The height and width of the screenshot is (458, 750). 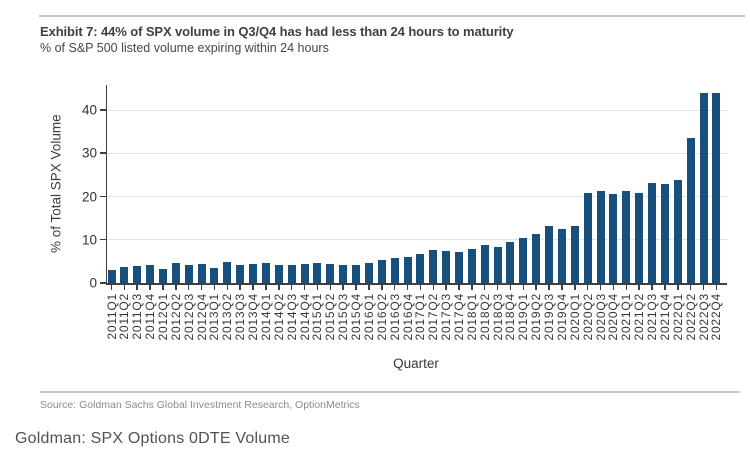 What do you see at coordinates (89, 153) in the screenshot?
I see `y-tick-label: 30` at bounding box center [89, 153].